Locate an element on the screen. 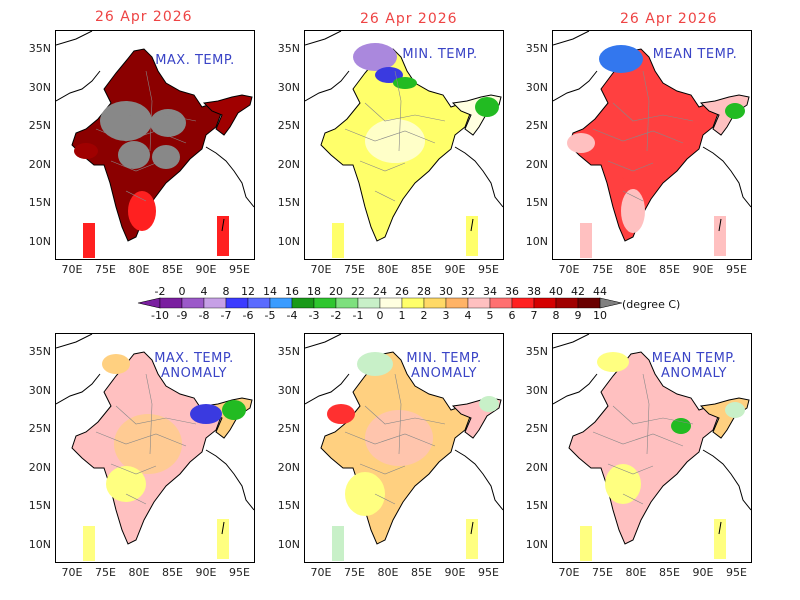 This screenshot has width=800, height=600. colorbar-top-label: 20 is located at coordinates (336, 291).